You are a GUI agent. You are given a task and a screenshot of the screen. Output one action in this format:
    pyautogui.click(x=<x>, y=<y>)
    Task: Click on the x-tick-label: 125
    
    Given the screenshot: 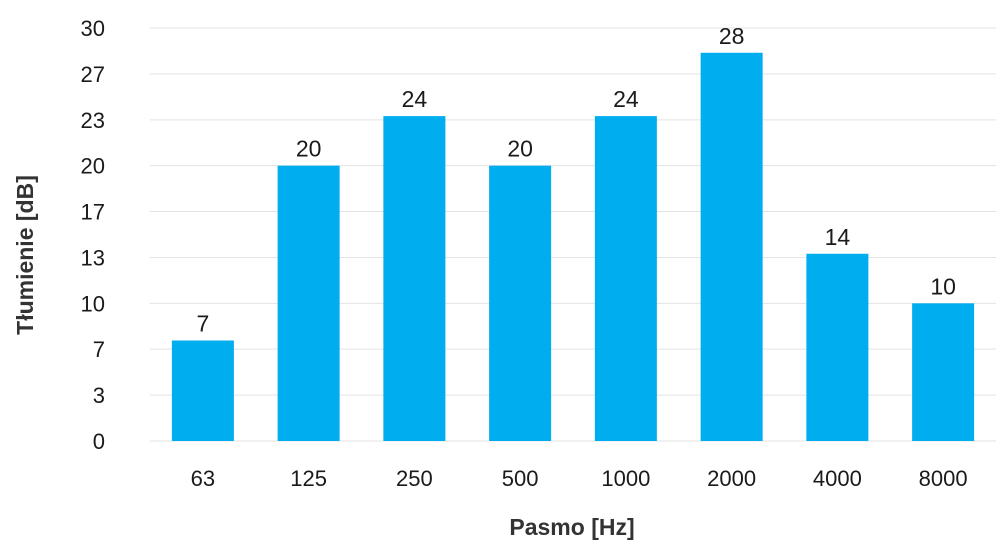 What is the action you would take?
    pyautogui.click(x=308, y=478)
    